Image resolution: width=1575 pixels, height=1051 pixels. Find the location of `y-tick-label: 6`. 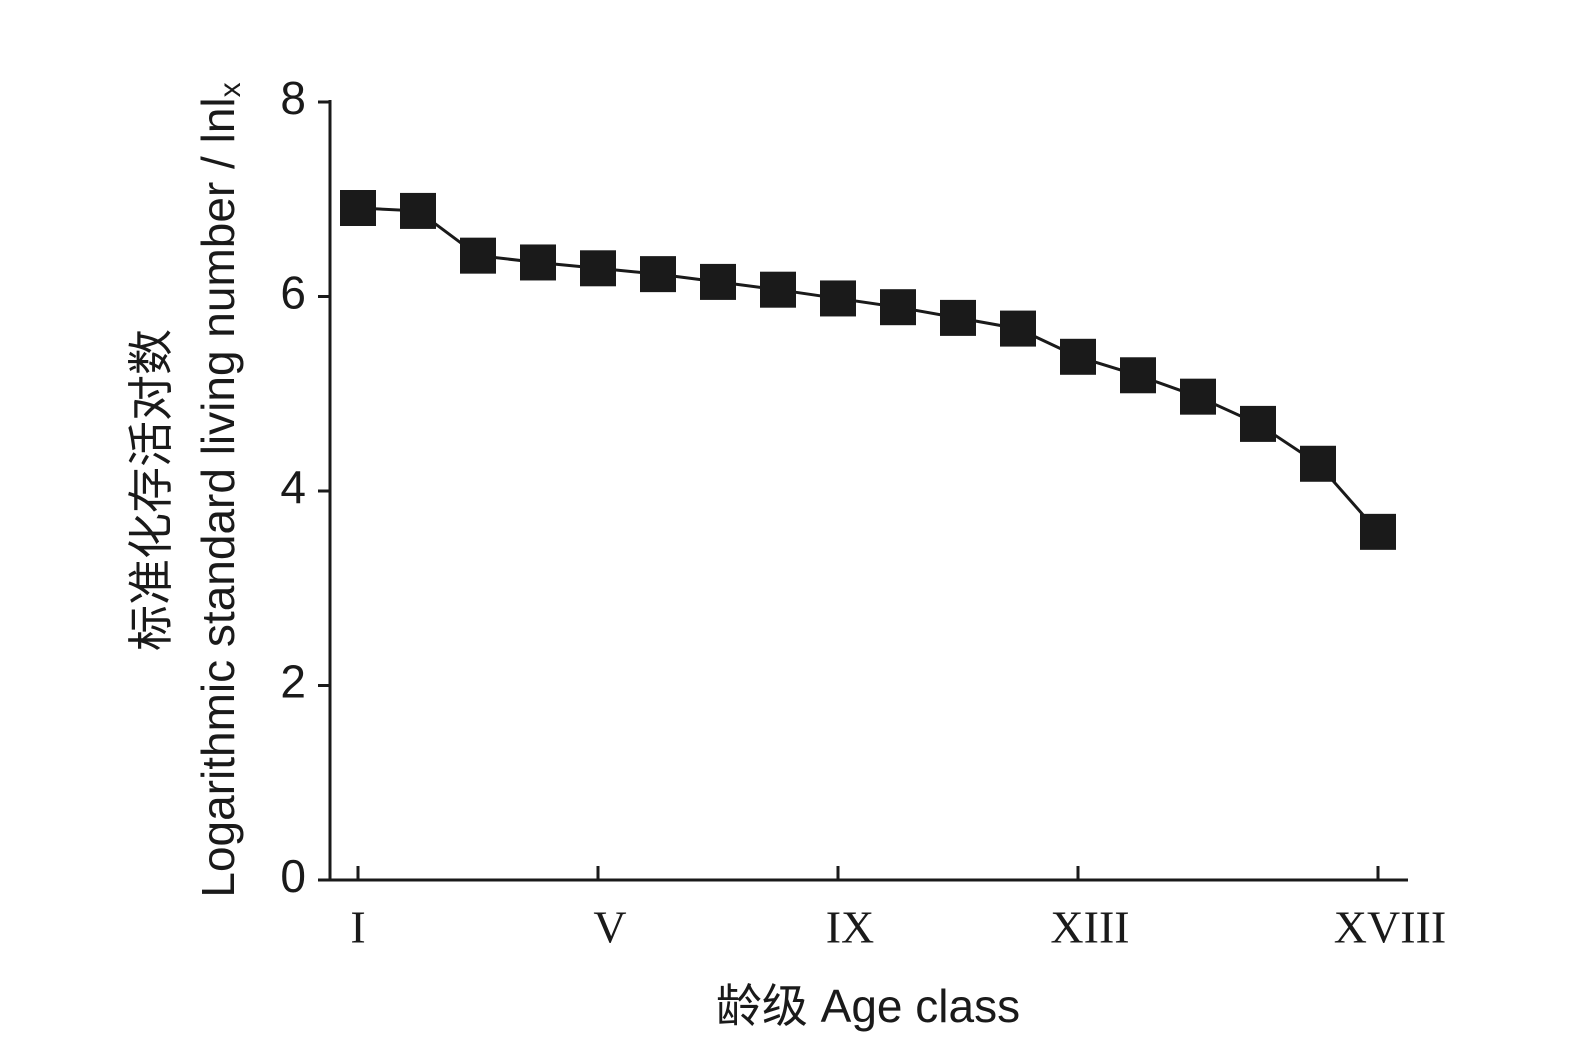

y-tick-label: 6 is located at coordinates (293, 293).